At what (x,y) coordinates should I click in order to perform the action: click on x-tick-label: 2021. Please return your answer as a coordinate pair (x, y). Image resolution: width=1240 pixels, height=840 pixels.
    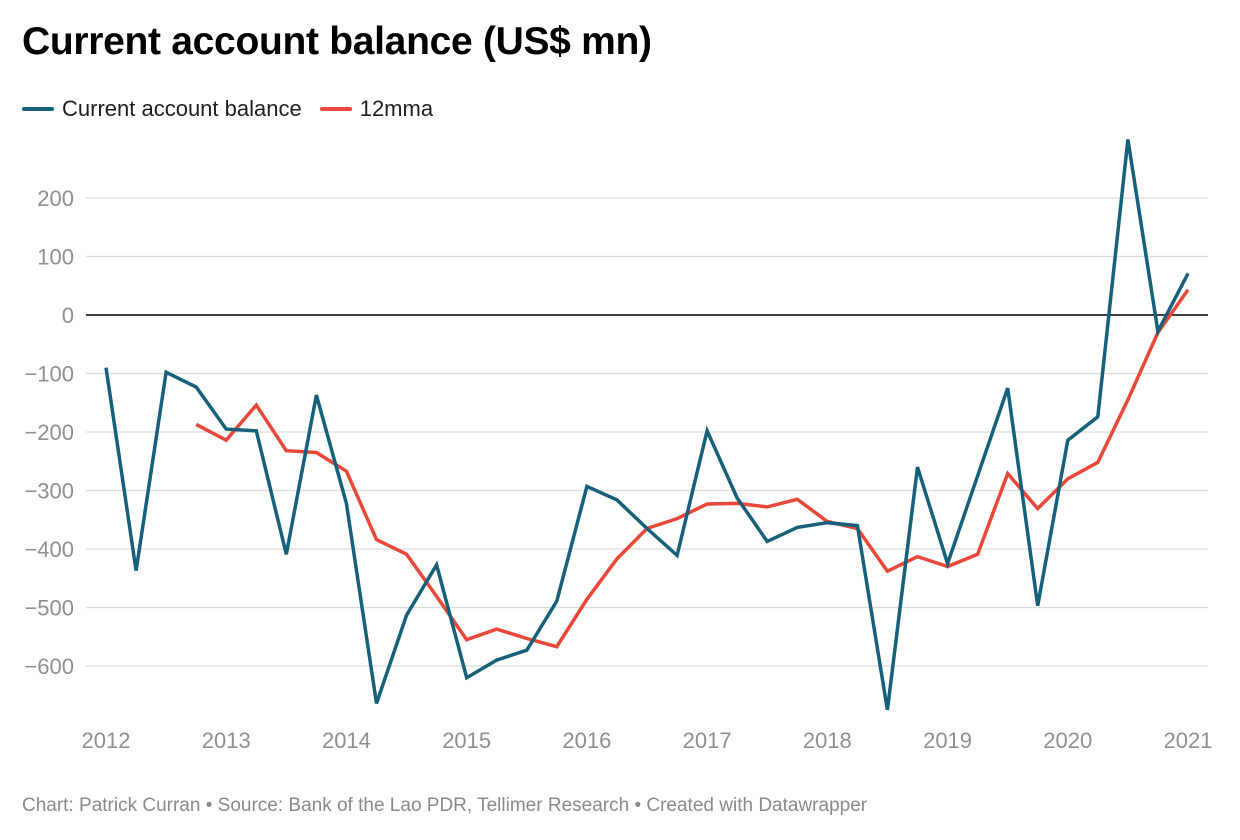
    Looking at the image, I should click on (1188, 740).